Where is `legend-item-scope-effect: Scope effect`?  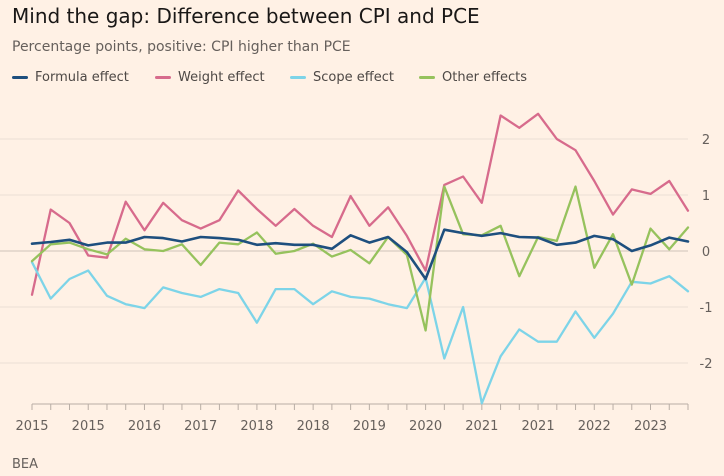
legend-item-scope-effect: Scope effect is located at coordinates (342, 77).